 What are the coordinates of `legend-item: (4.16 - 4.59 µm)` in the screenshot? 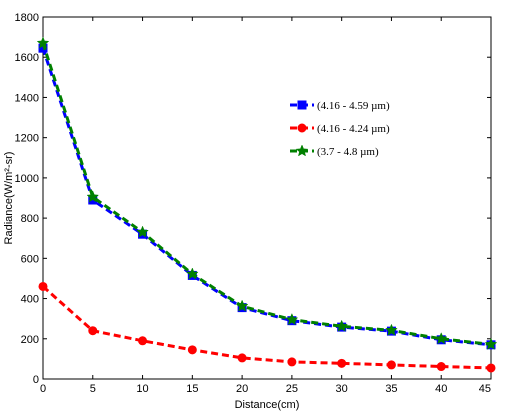 It's located at (340, 106).